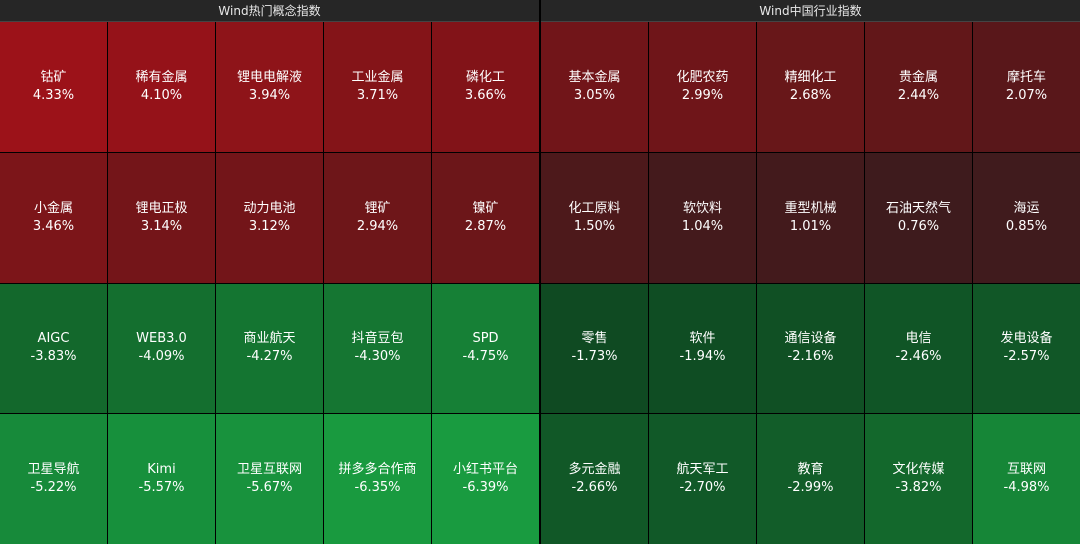 The image size is (1080, 544). I want to click on heatmap-tile: 卫星导航 -5.22%, so click(53, 479).